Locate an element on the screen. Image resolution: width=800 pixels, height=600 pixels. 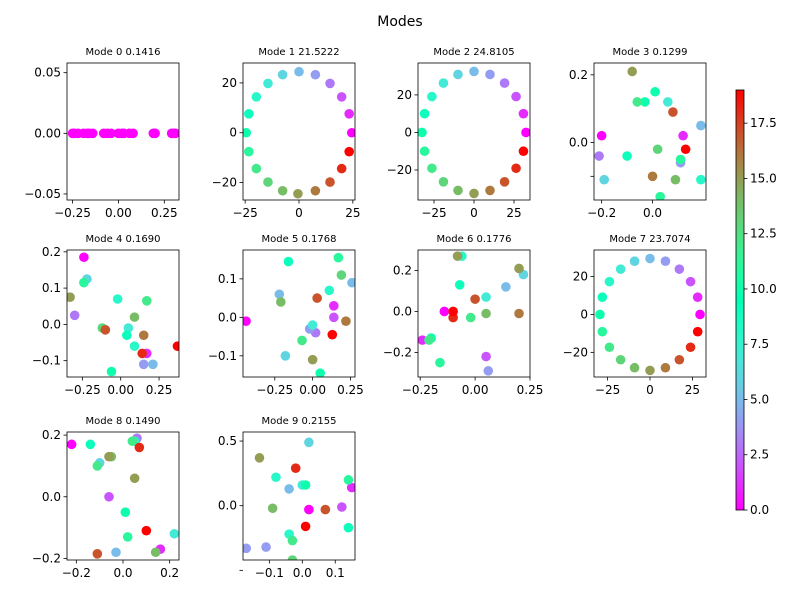
x-tick-label: −0.2 is located at coordinates (601, 213).